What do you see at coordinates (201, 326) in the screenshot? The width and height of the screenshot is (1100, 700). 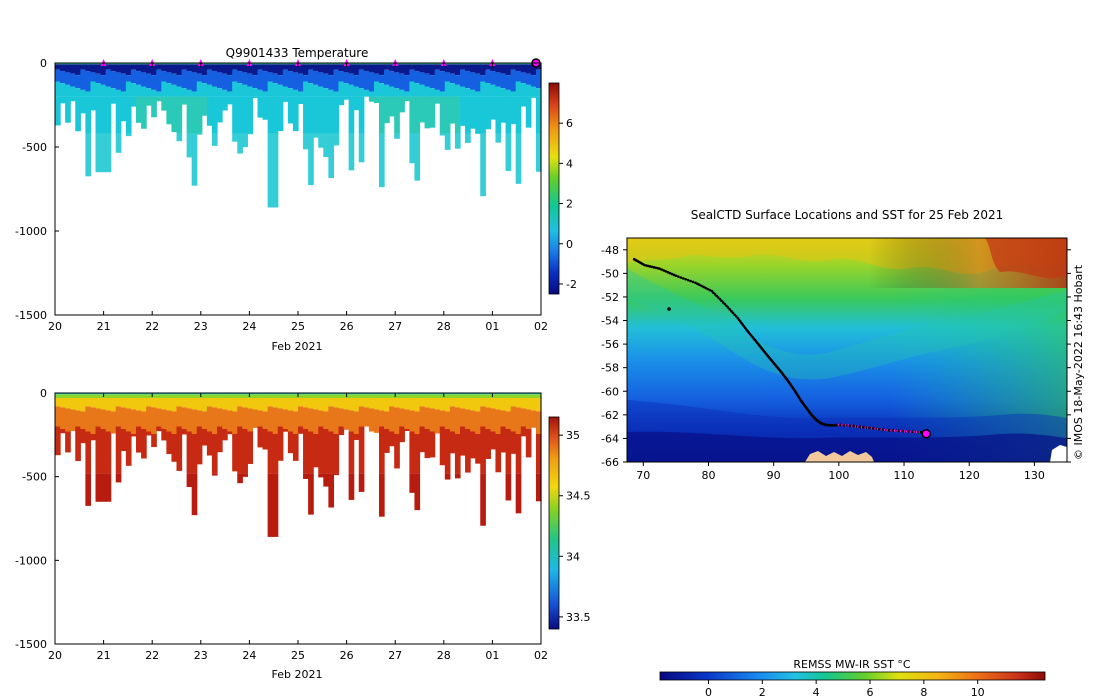 I see `x-tick-label: 23` at bounding box center [201, 326].